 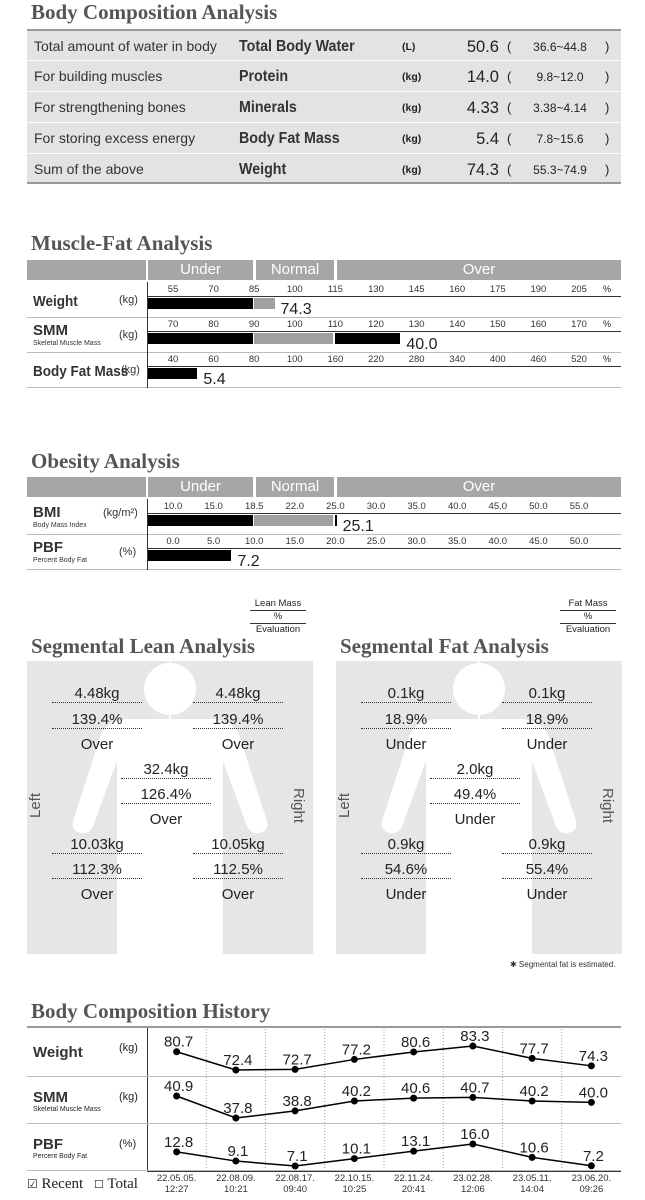 I want to click on history-date-label: 23.02.28. 12:06, so click(x=473, y=1184).